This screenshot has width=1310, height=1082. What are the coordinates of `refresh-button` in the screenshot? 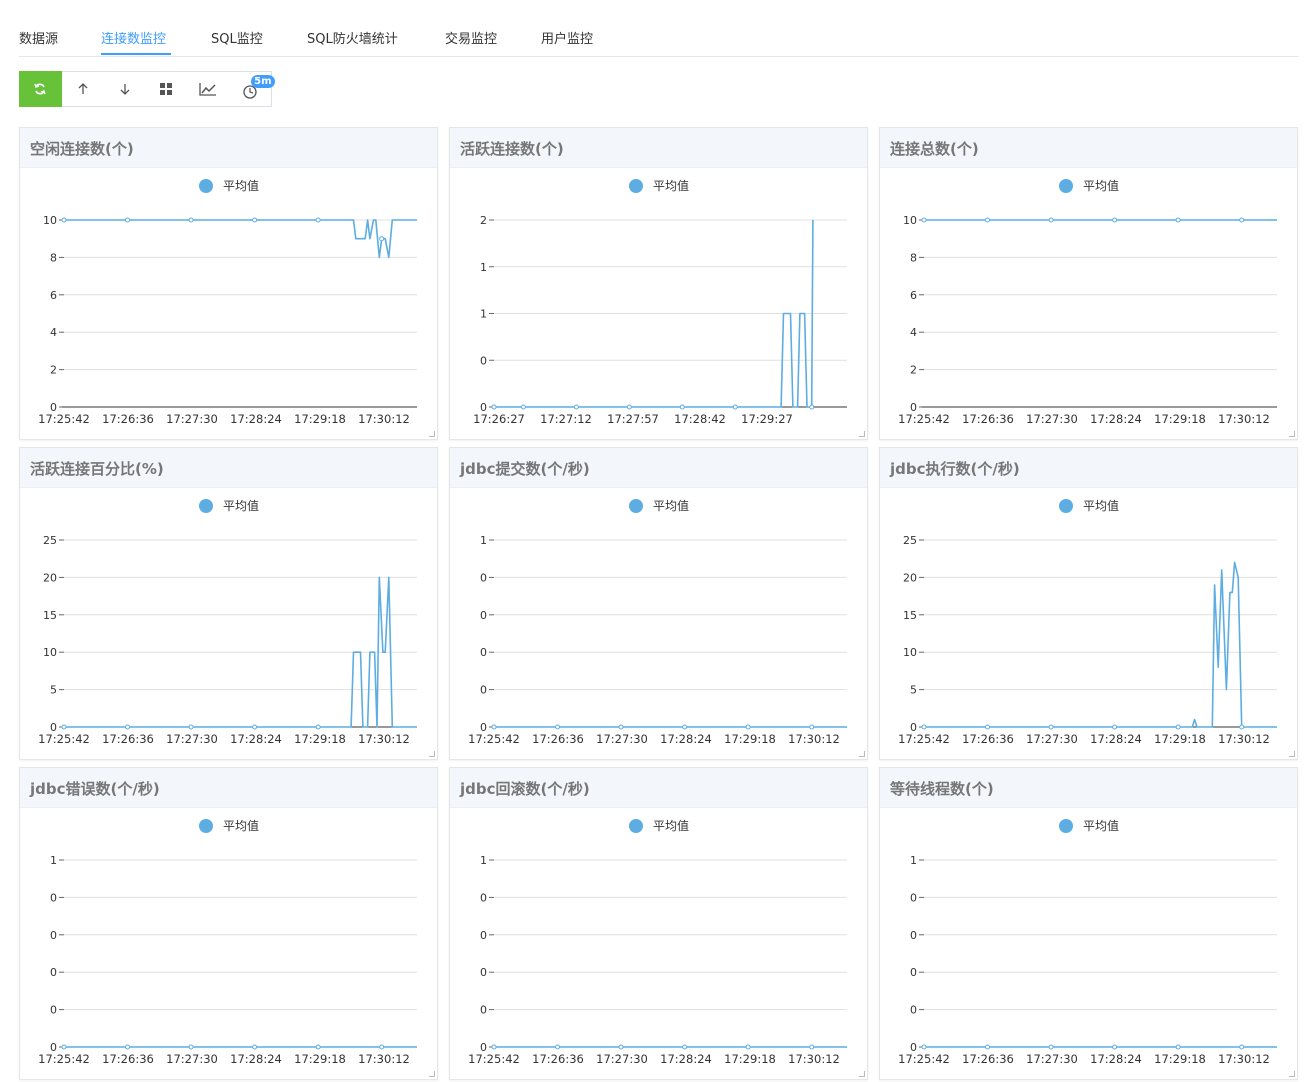 It's located at (40, 89).